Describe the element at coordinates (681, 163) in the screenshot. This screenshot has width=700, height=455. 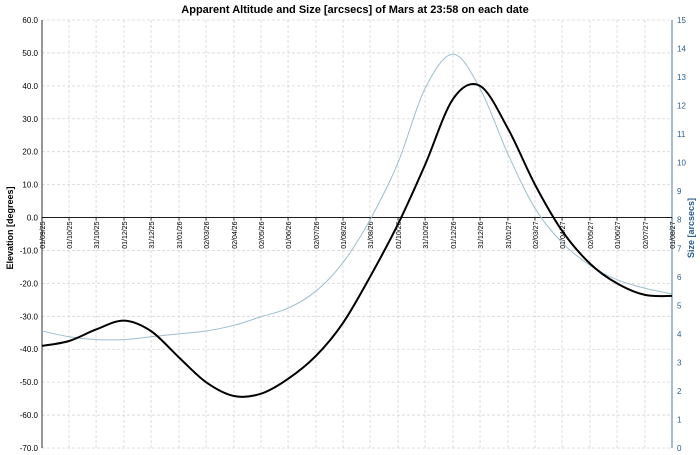
I see `y2-tick-label: 10` at that location.